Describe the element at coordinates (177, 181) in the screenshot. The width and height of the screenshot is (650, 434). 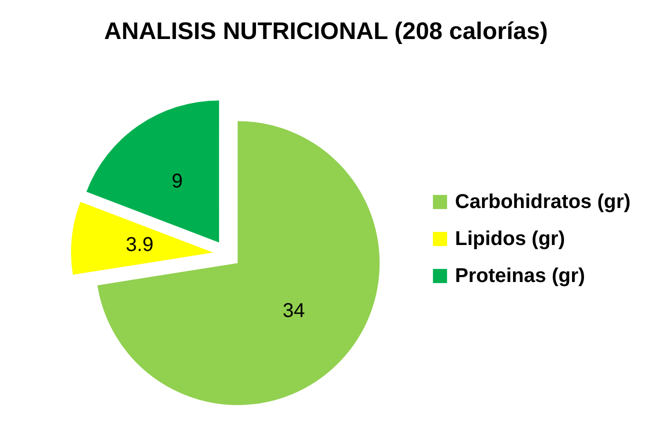
I see `data-label: 9` at that location.